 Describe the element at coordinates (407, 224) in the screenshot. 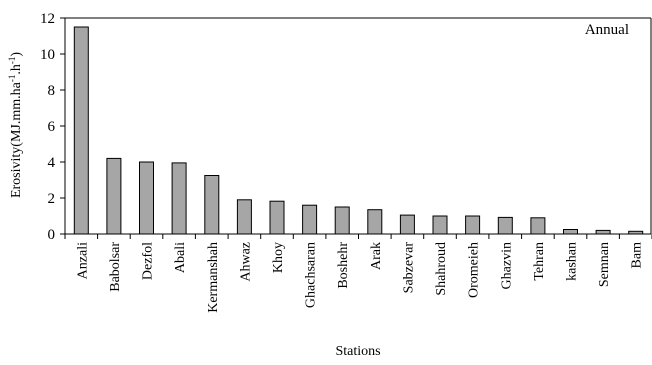

I see `bar-sabzevar` at that location.